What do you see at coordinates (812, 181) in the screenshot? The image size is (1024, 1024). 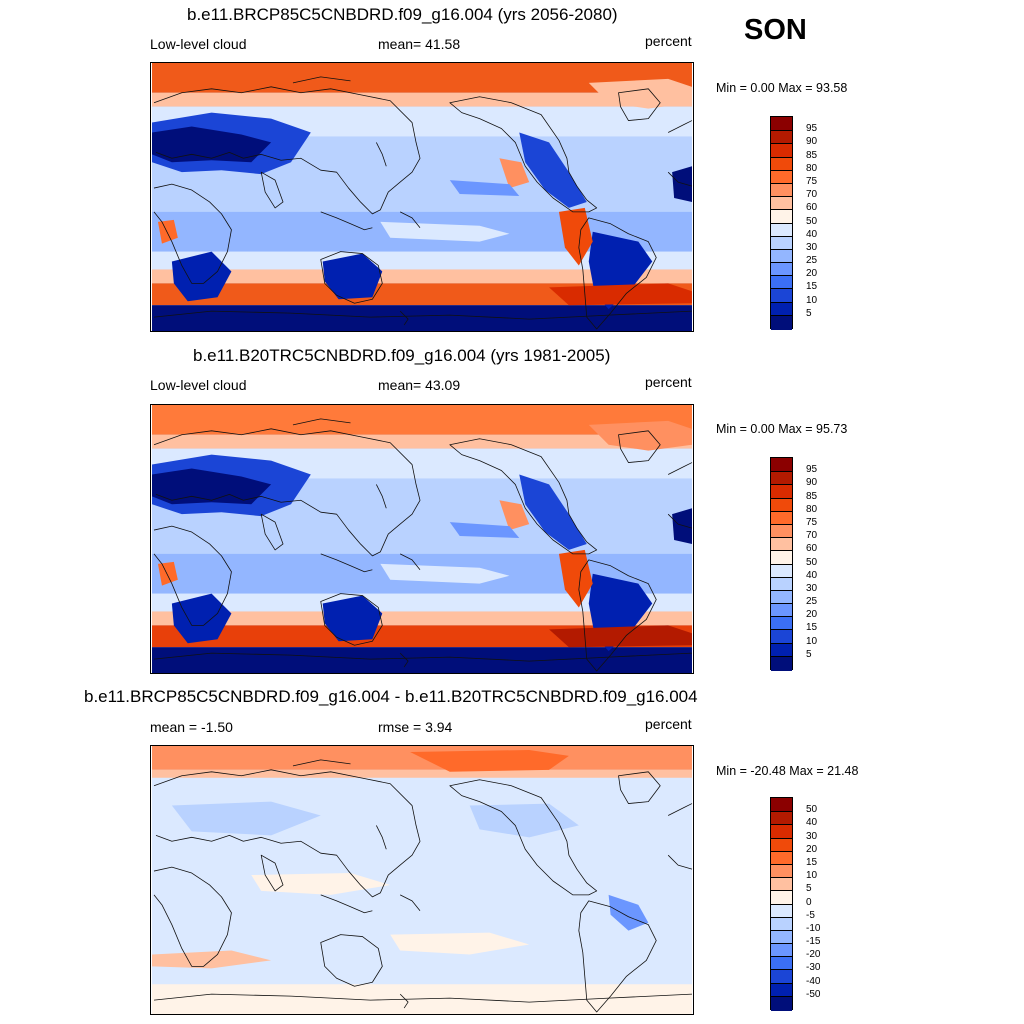 I see `colorbar-tick-label: 75` at bounding box center [812, 181].